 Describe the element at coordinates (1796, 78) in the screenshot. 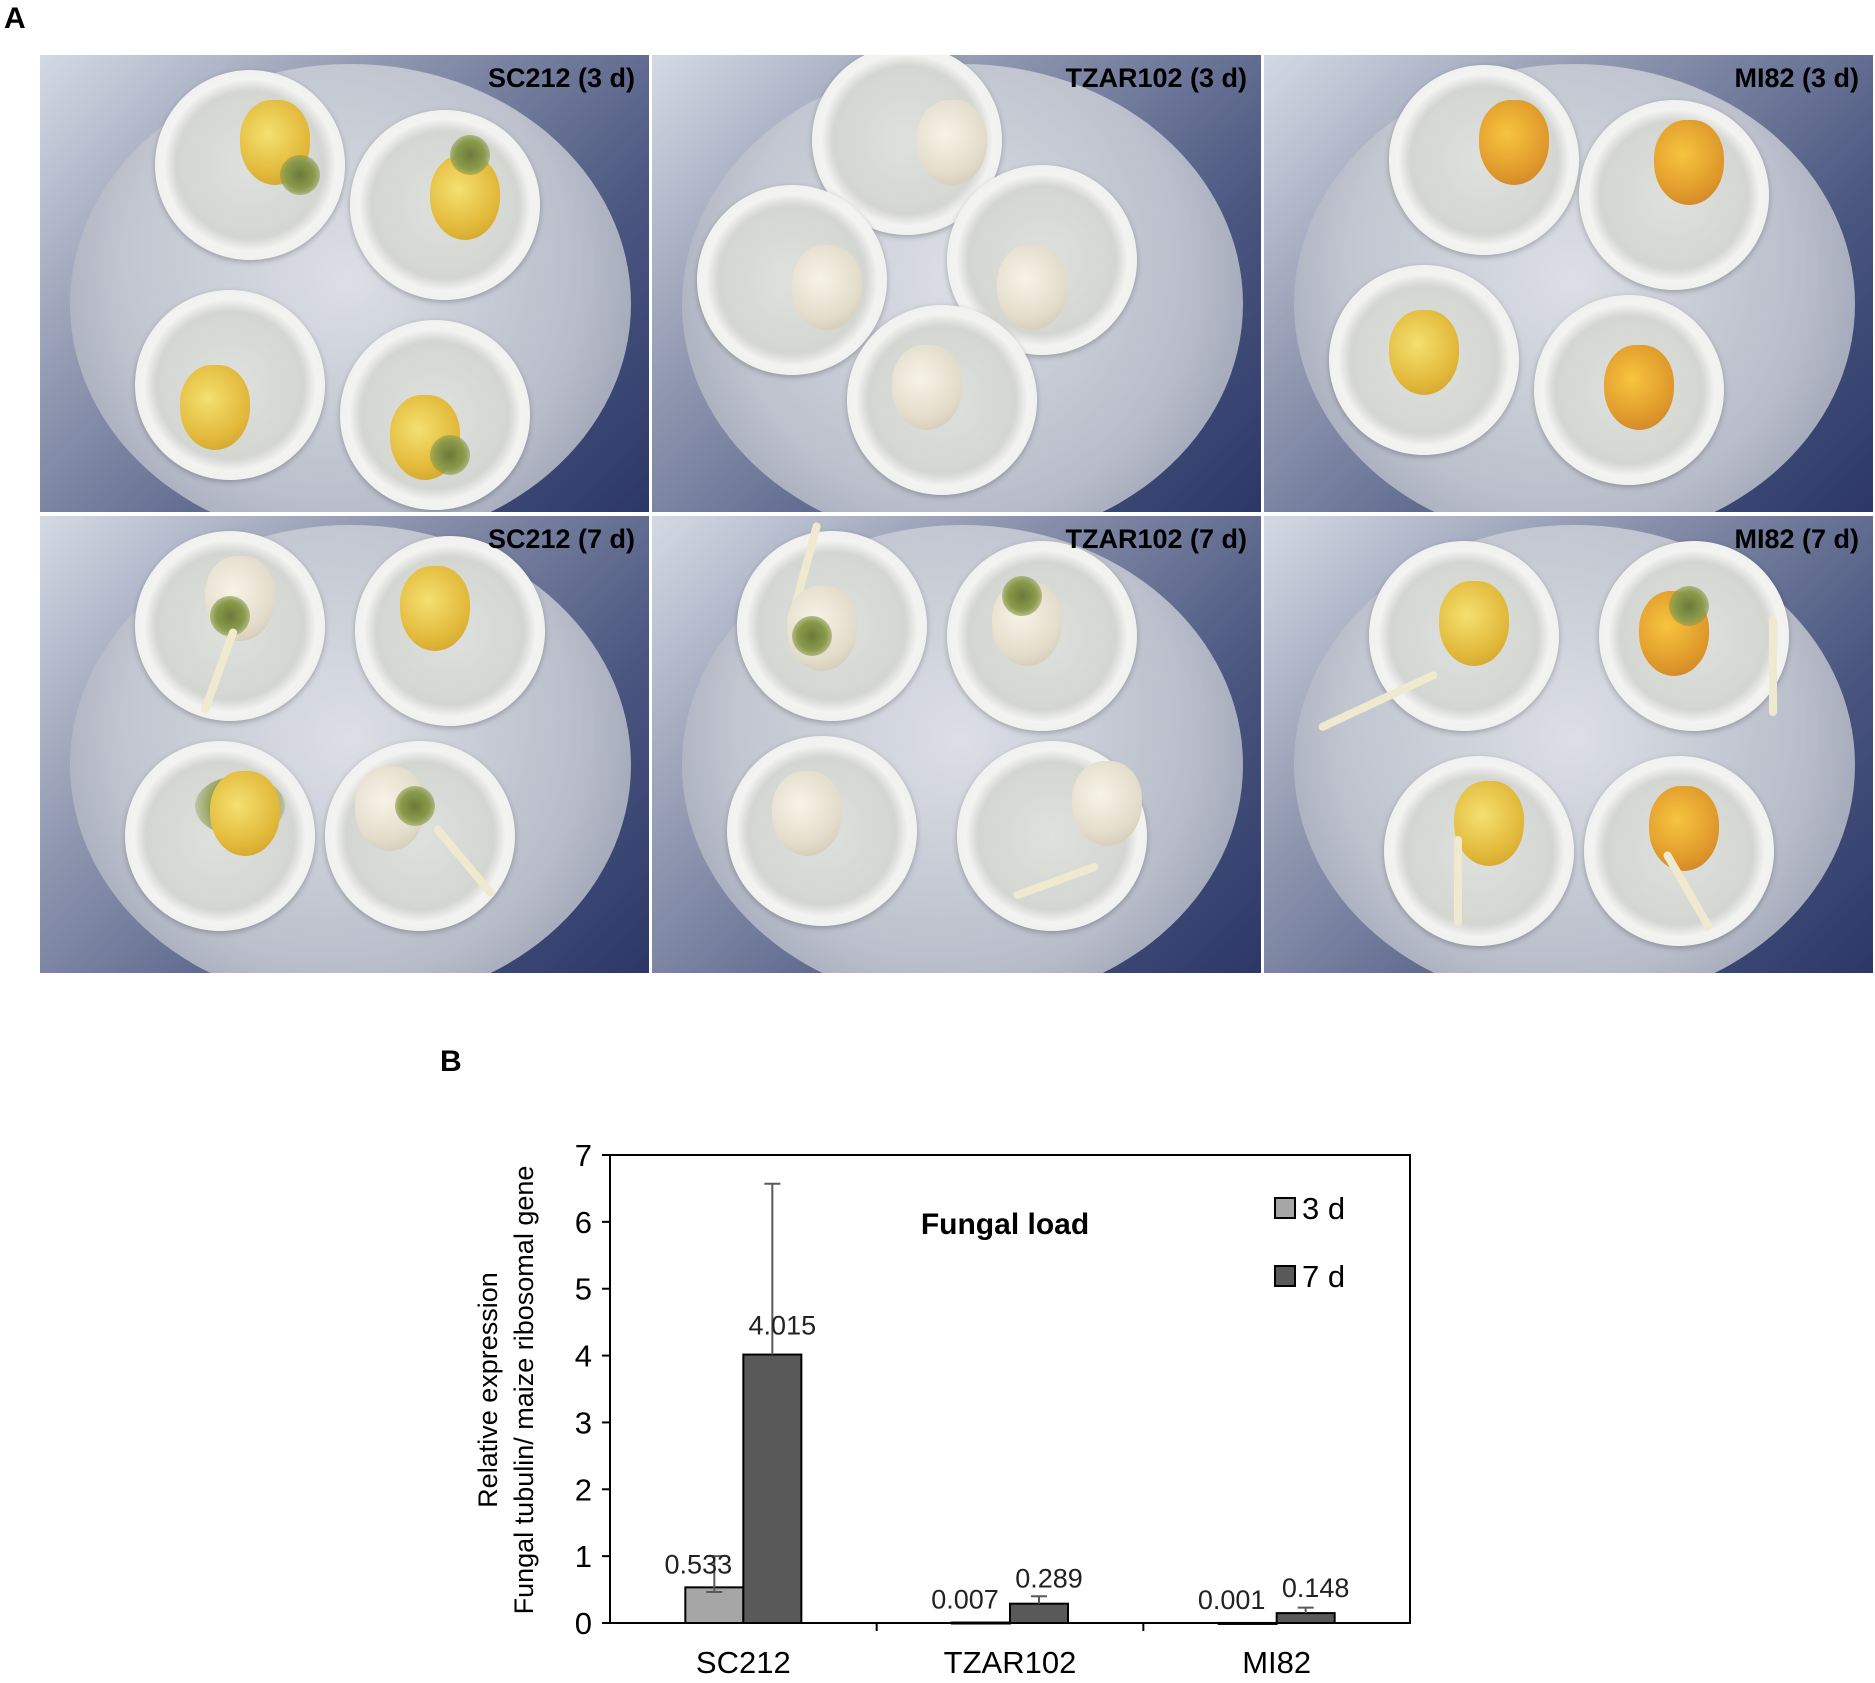

I see `photo-label: MI82 (3 d)` at that location.